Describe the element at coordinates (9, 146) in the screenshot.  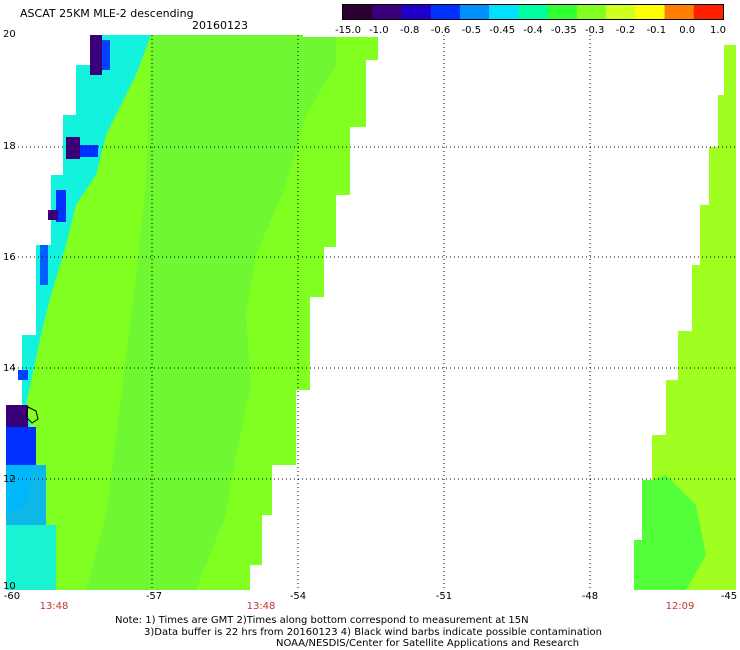
I see `ytick-18: 18` at that location.